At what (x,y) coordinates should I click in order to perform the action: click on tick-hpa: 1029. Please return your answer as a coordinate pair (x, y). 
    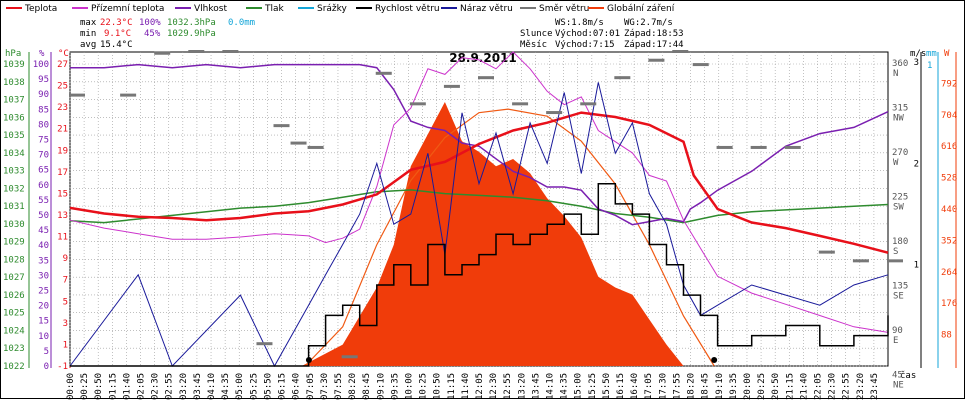
    Looking at the image, I should click on (14, 243).